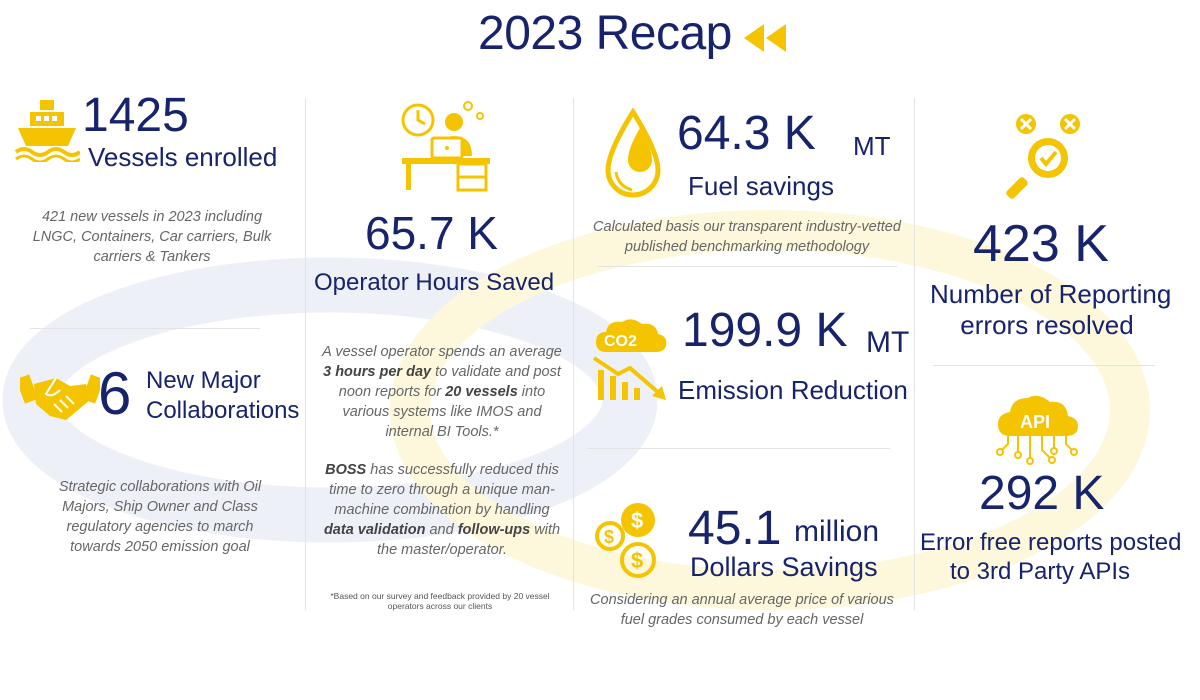 The width and height of the screenshot is (1200, 700). I want to click on co2-reduction-icon: CO2, so click(631, 361).